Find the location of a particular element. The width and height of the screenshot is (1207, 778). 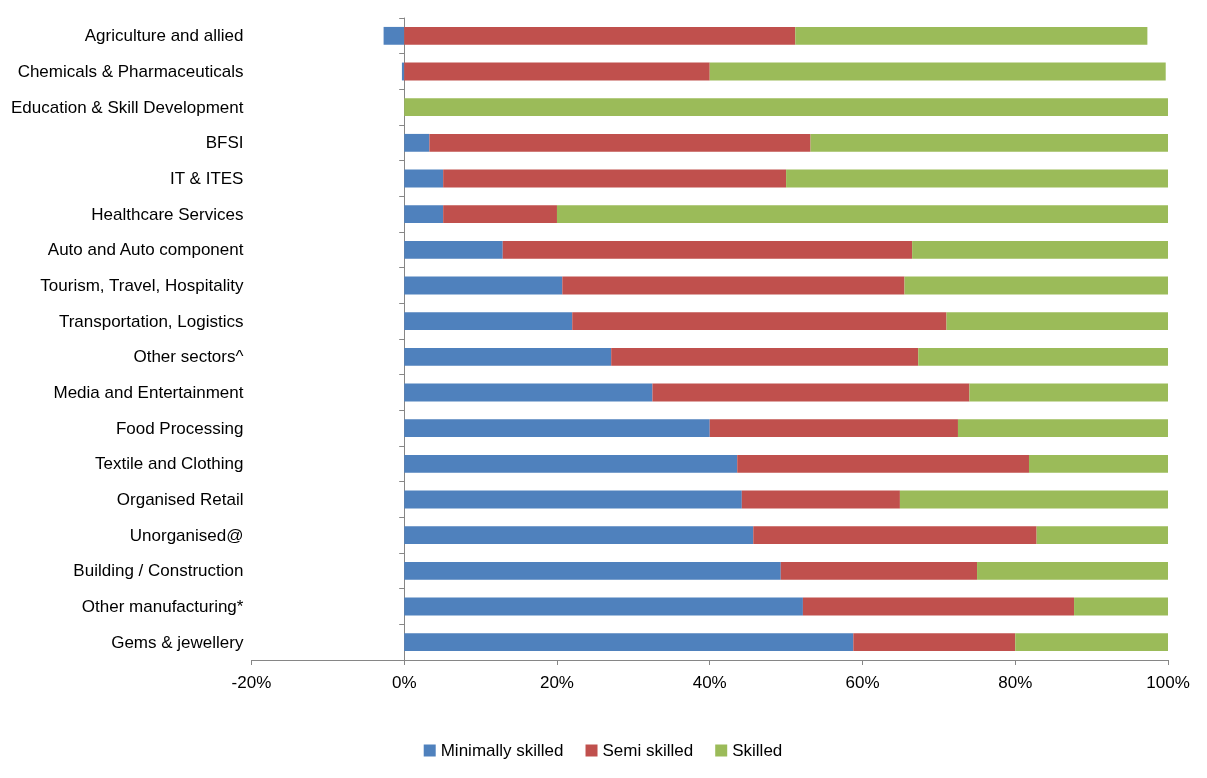

legend-label: Semi skilled is located at coordinates (648, 750).